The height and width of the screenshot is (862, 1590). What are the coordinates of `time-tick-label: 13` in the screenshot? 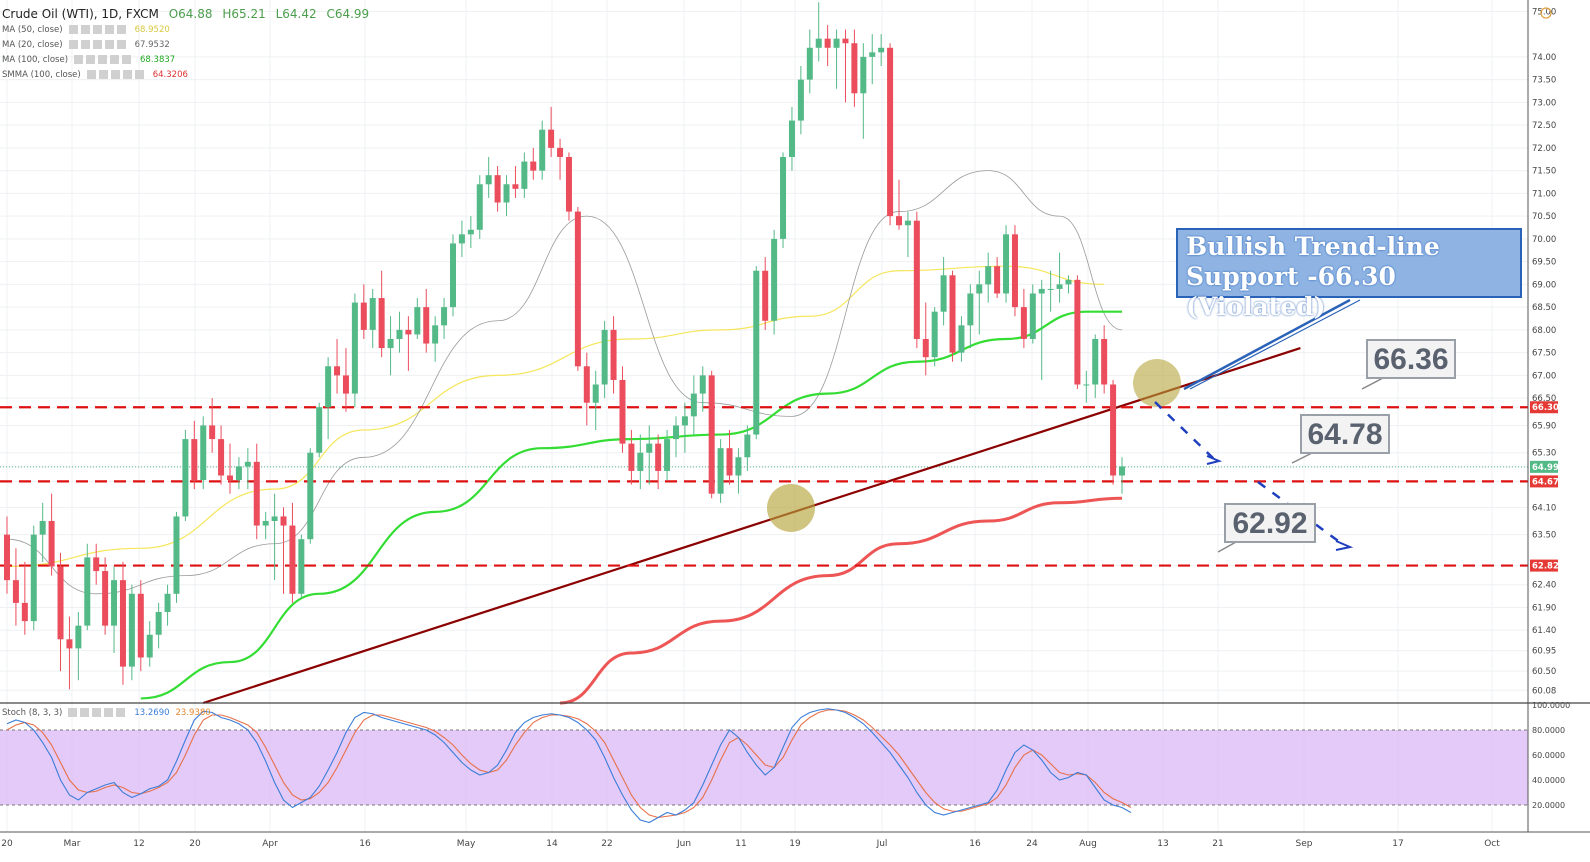 It's located at (1162, 844).